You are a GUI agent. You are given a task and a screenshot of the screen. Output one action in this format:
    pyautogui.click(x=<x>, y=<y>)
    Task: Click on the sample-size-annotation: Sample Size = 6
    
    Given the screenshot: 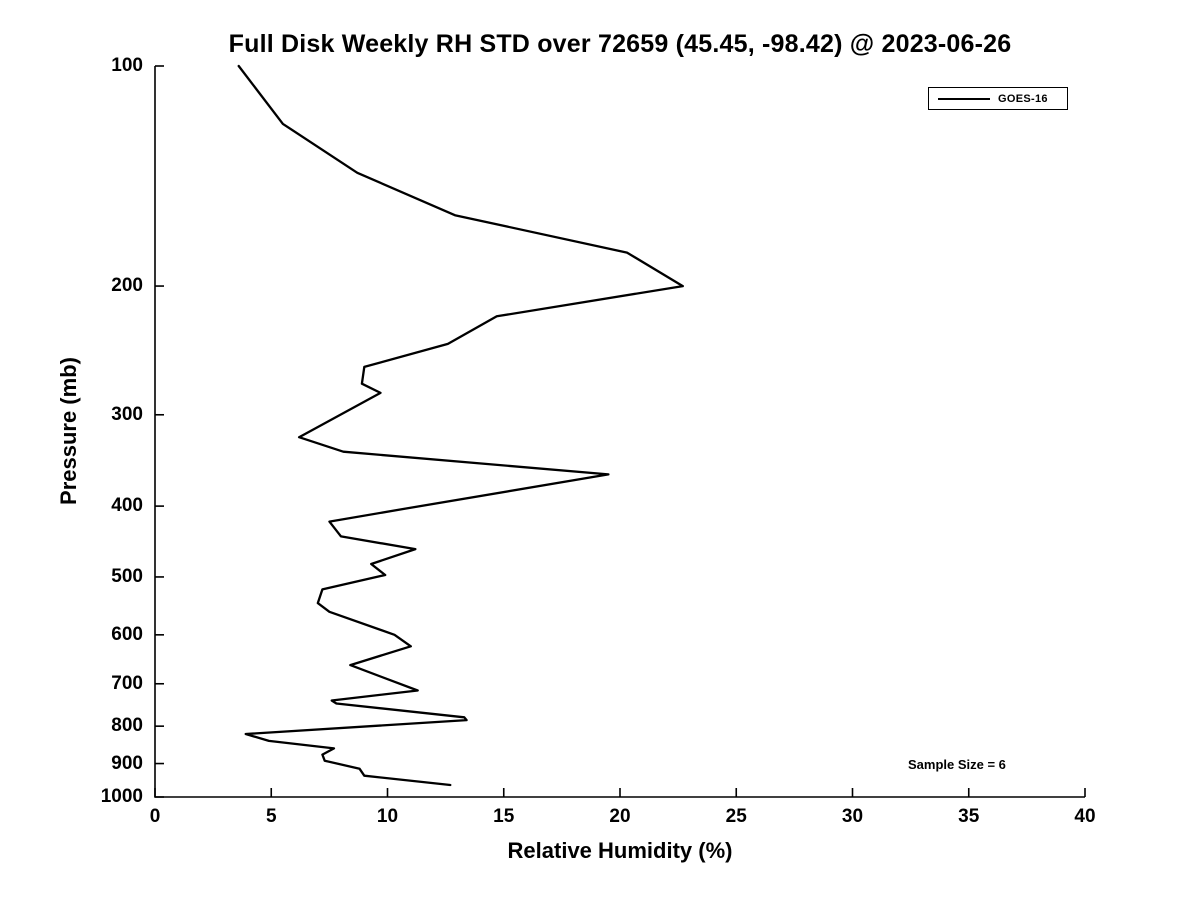 What is the action you would take?
    pyautogui.click(x=957, y=764)
    